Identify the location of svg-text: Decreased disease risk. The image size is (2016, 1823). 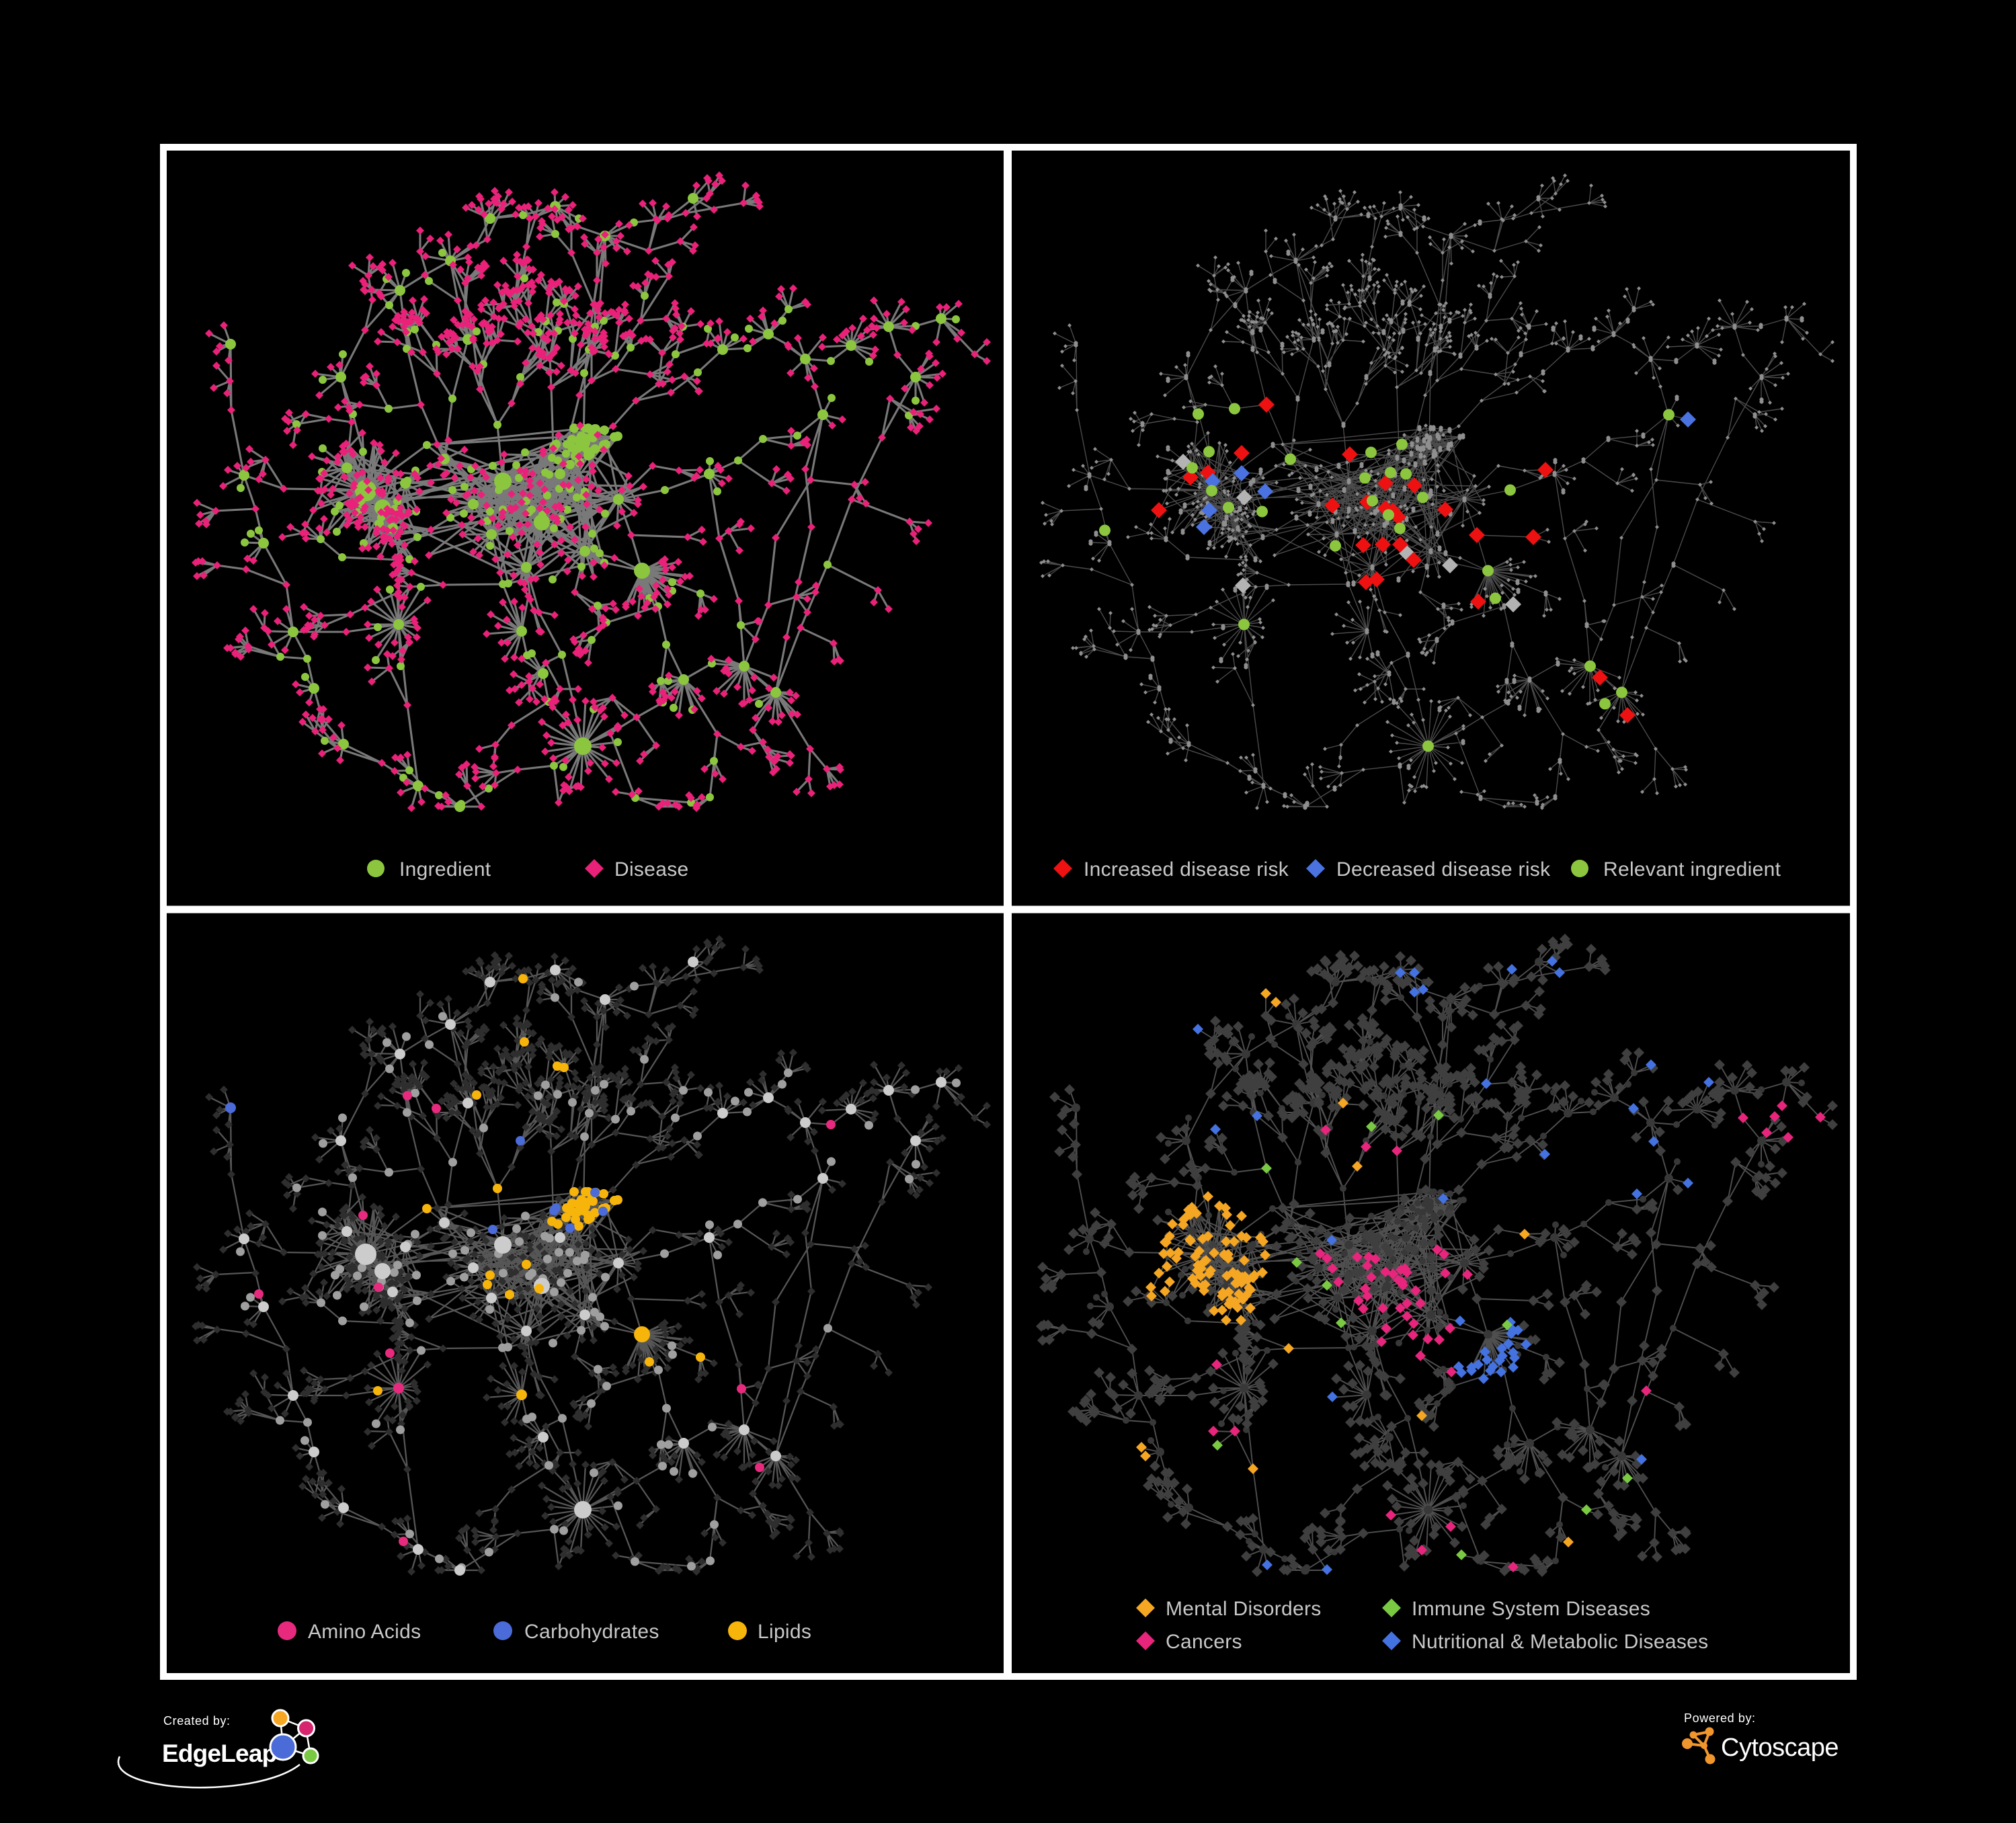
(1443, 869).